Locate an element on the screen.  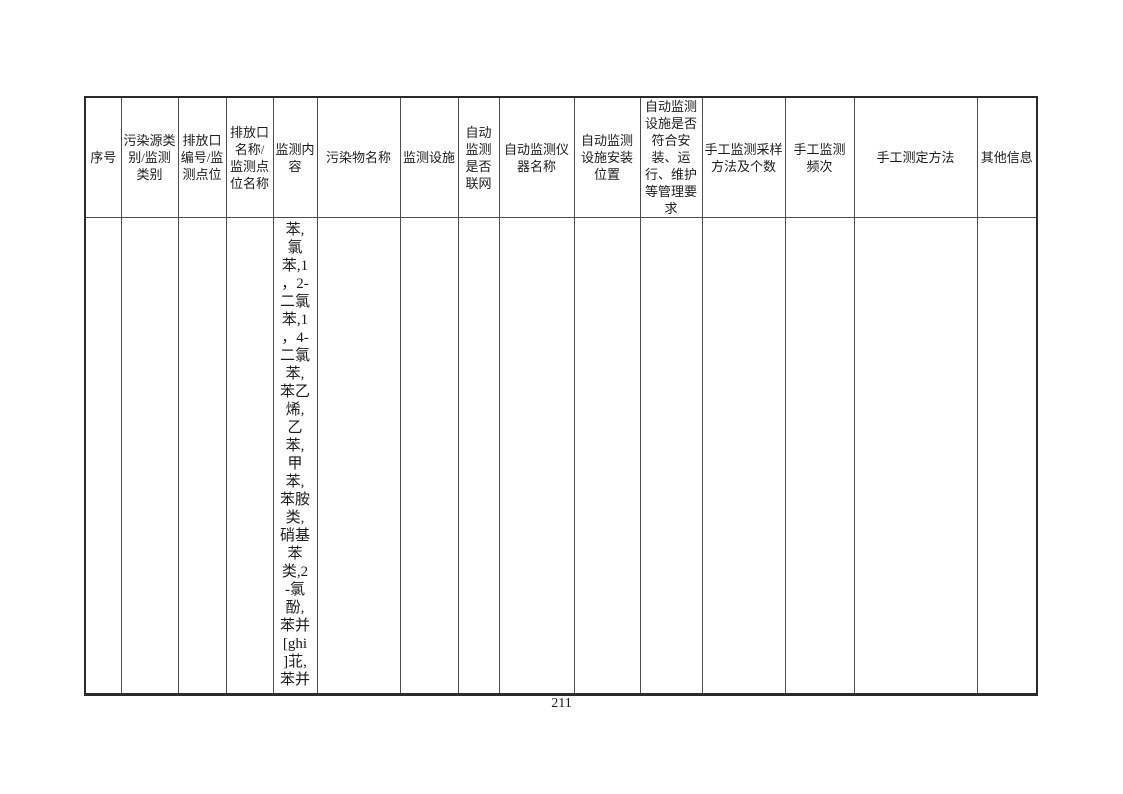
column-header-pollution-source-category: 污染源类别/监测类别 is located at coordinates (149, 157).